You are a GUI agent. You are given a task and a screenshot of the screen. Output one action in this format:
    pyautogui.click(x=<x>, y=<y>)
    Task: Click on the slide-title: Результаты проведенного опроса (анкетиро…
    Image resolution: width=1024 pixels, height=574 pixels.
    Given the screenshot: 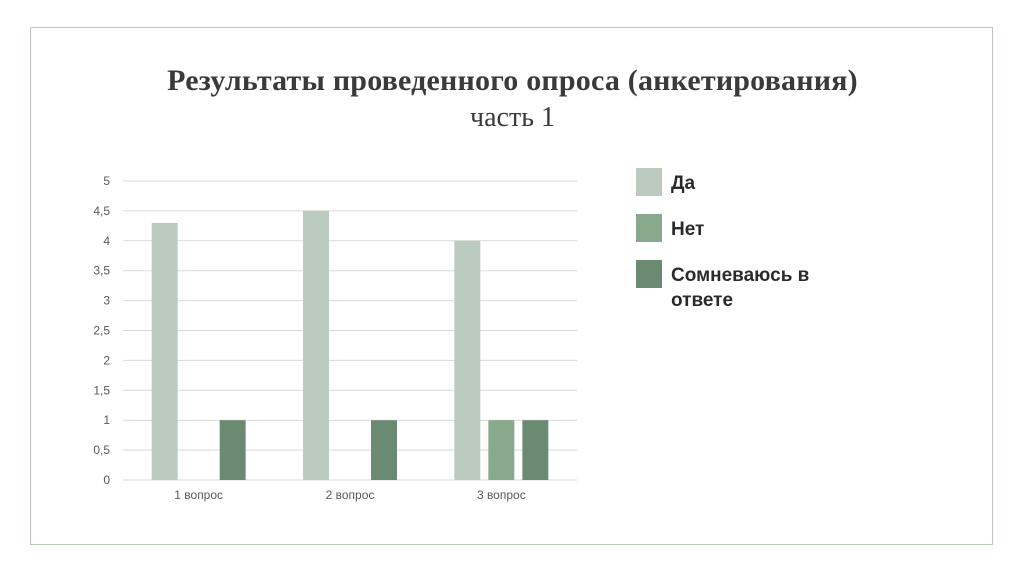 What is the action you would take?
    pyautogui.click(x=512, y=98)
    